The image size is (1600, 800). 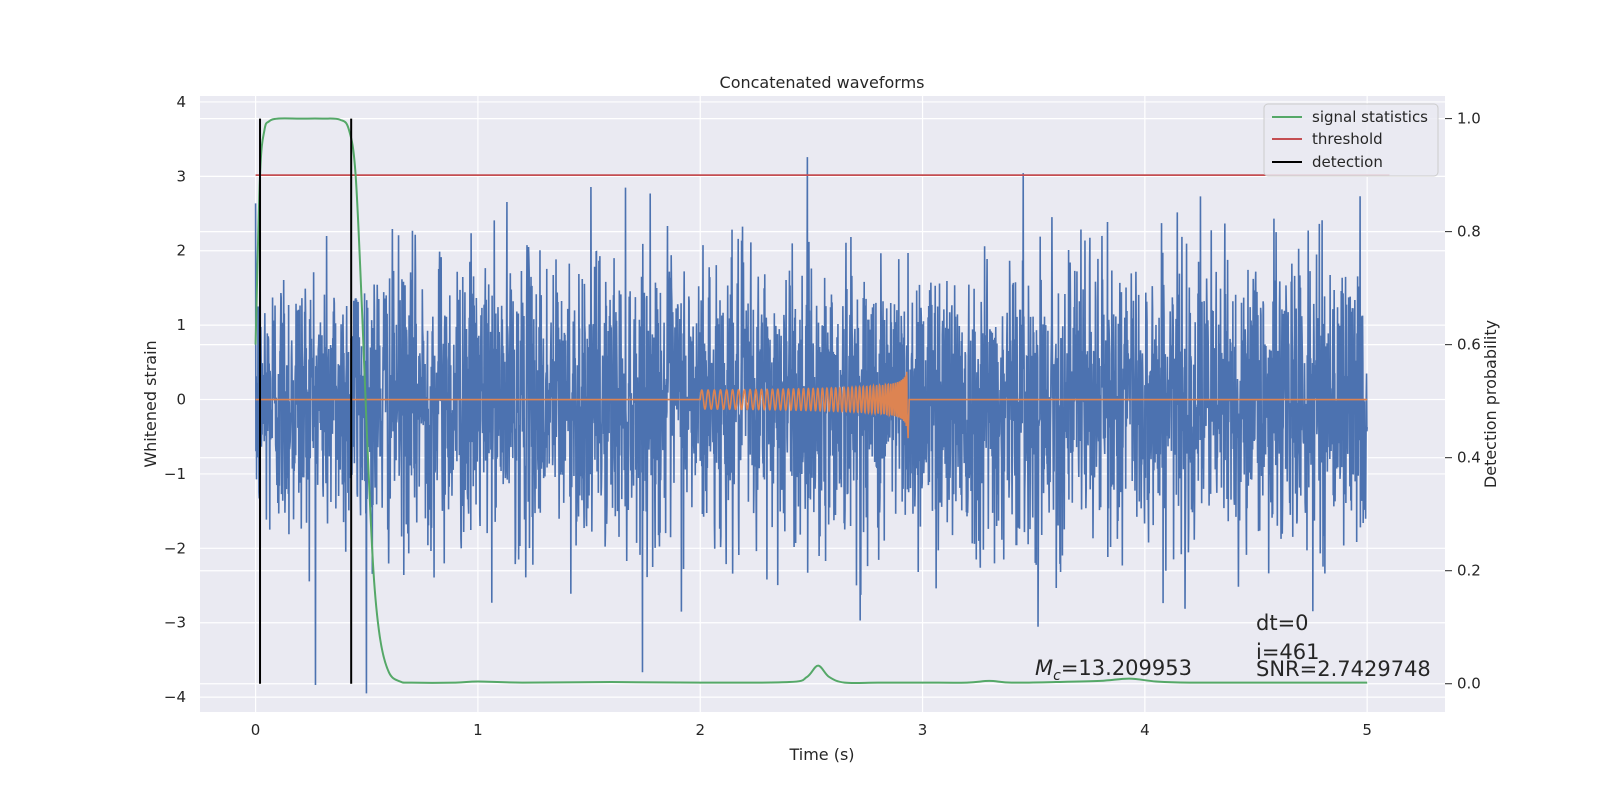 I want to click on dt-annotation: dt=0, so click(x=1282, y=623).